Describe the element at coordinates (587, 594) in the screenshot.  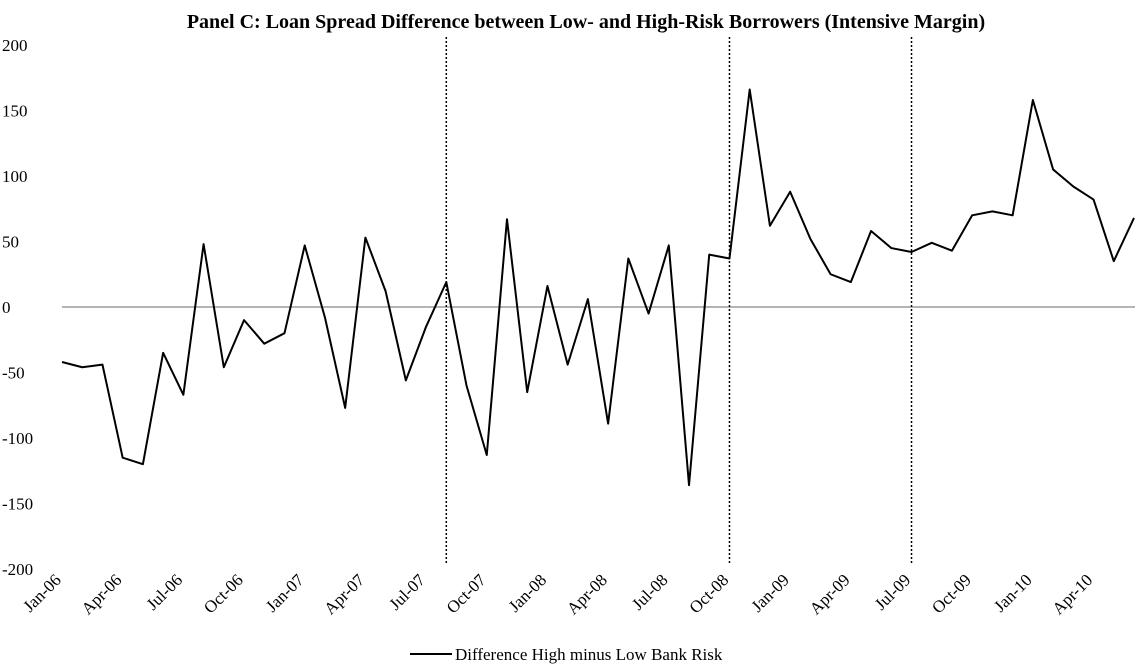
I see `x-tick-label: Apr-08` at that location.